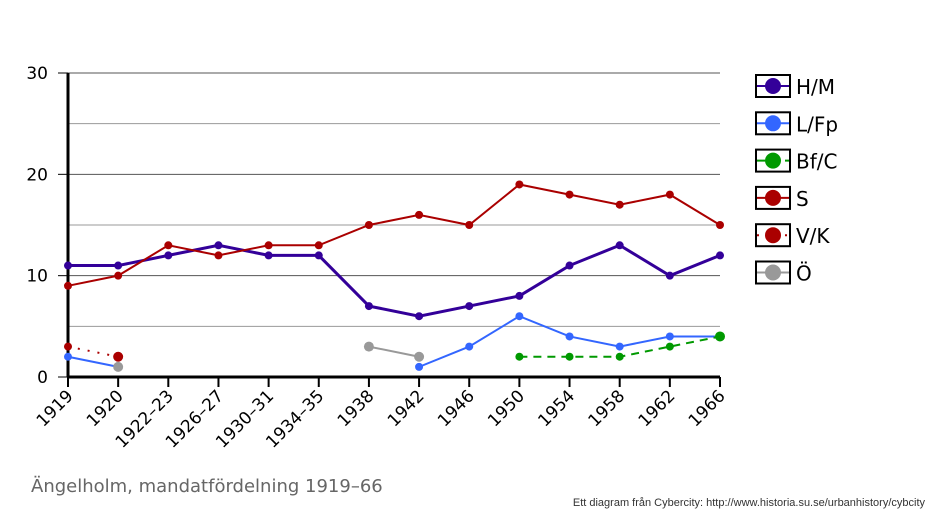 This screenshot has height=521, width=938. Describe the element at coordinates (802, 199) in the screenshot. I see `legend-label: S` at that location.